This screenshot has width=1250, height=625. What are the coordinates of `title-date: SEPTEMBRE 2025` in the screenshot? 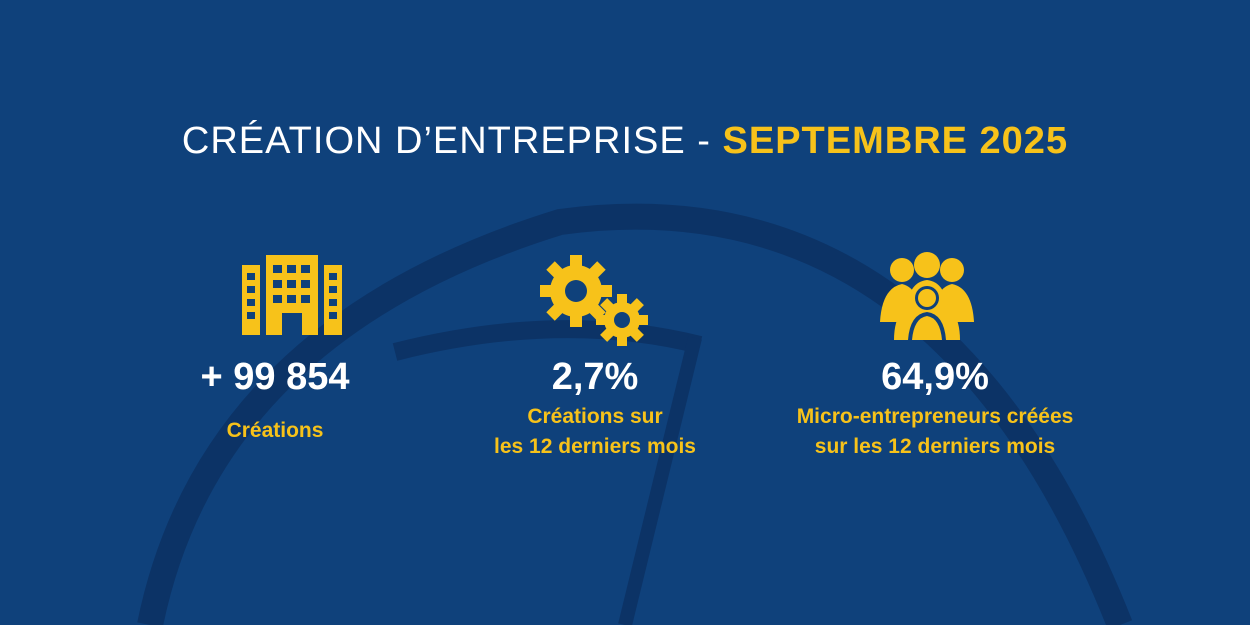 It's located at (895, 141).